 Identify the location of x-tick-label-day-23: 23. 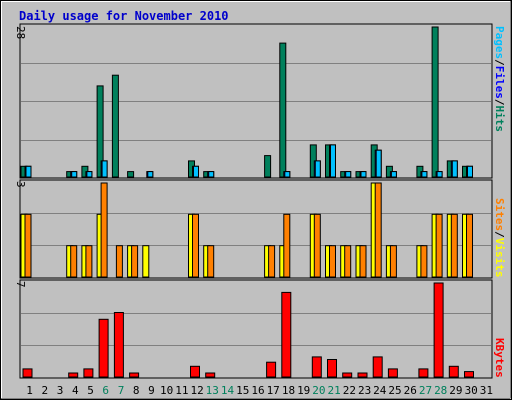
(364, 390).